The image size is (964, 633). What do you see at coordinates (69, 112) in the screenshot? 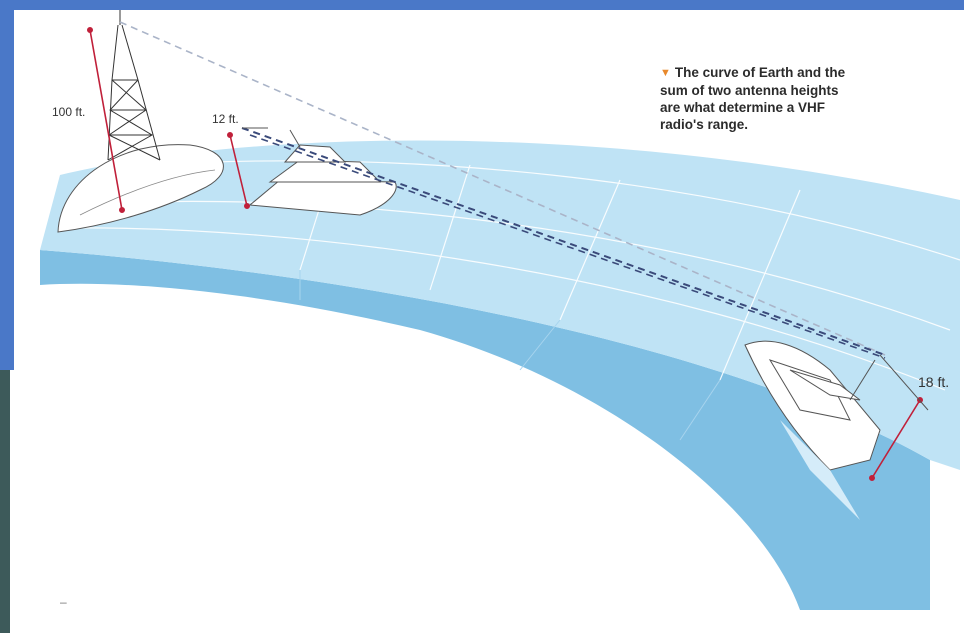
I see `tower-height-label: 100 ft.` at bounding box center [69, 112].